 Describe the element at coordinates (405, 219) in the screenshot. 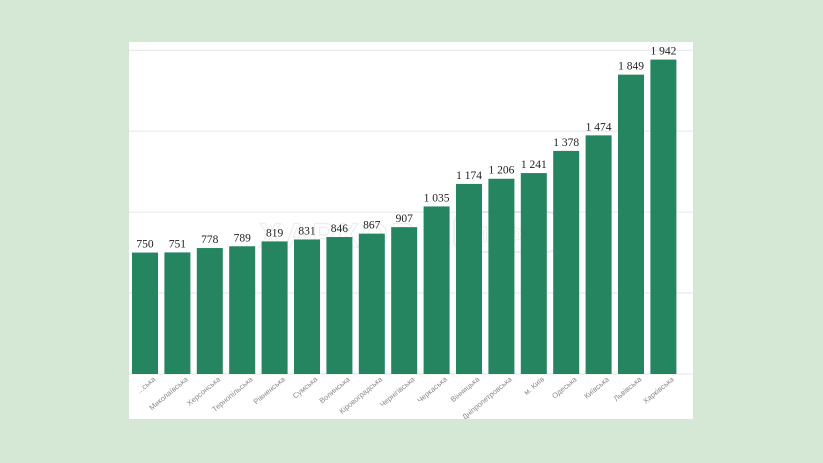

I see `value-label: 907` at that location.